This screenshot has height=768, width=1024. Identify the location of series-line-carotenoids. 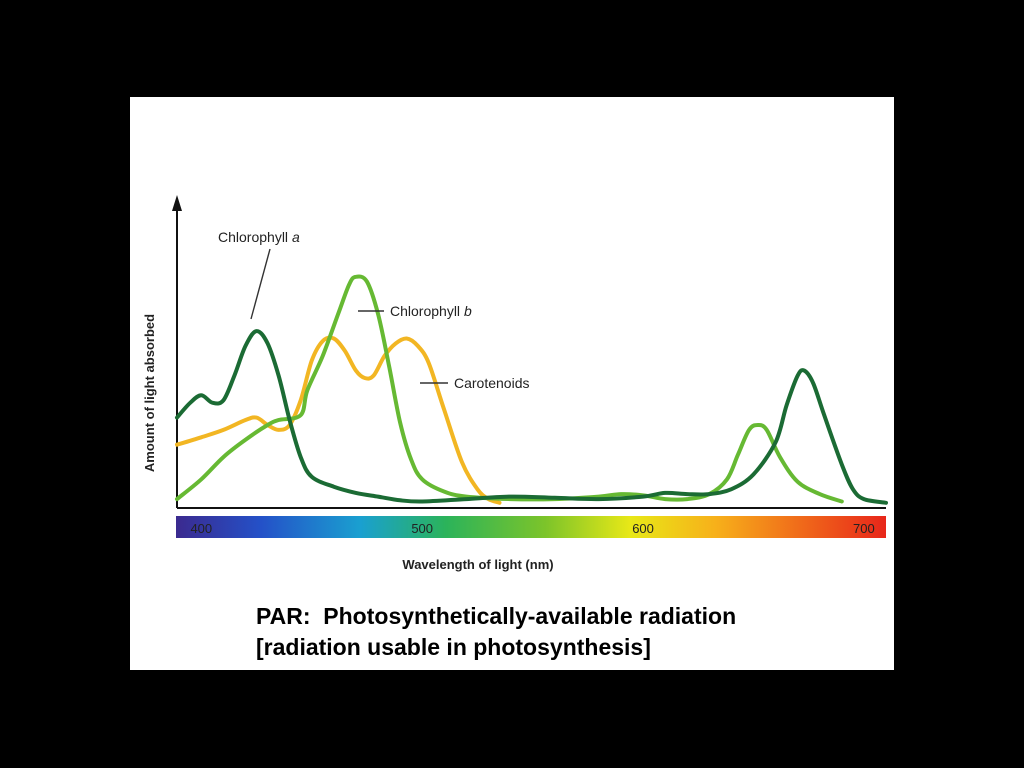
(338, 420).